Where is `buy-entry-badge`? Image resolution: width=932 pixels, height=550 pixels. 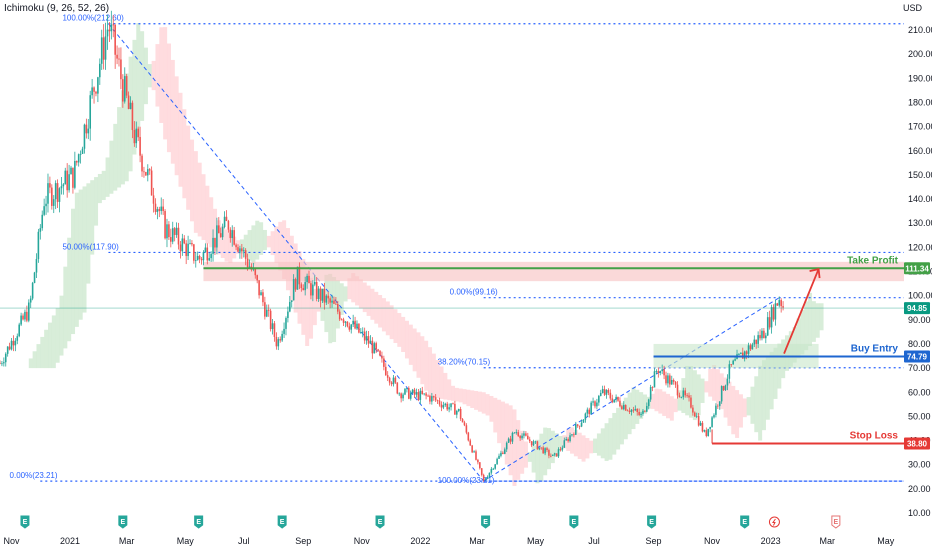
buy-entry-badge is located at coordinates (917, 356).